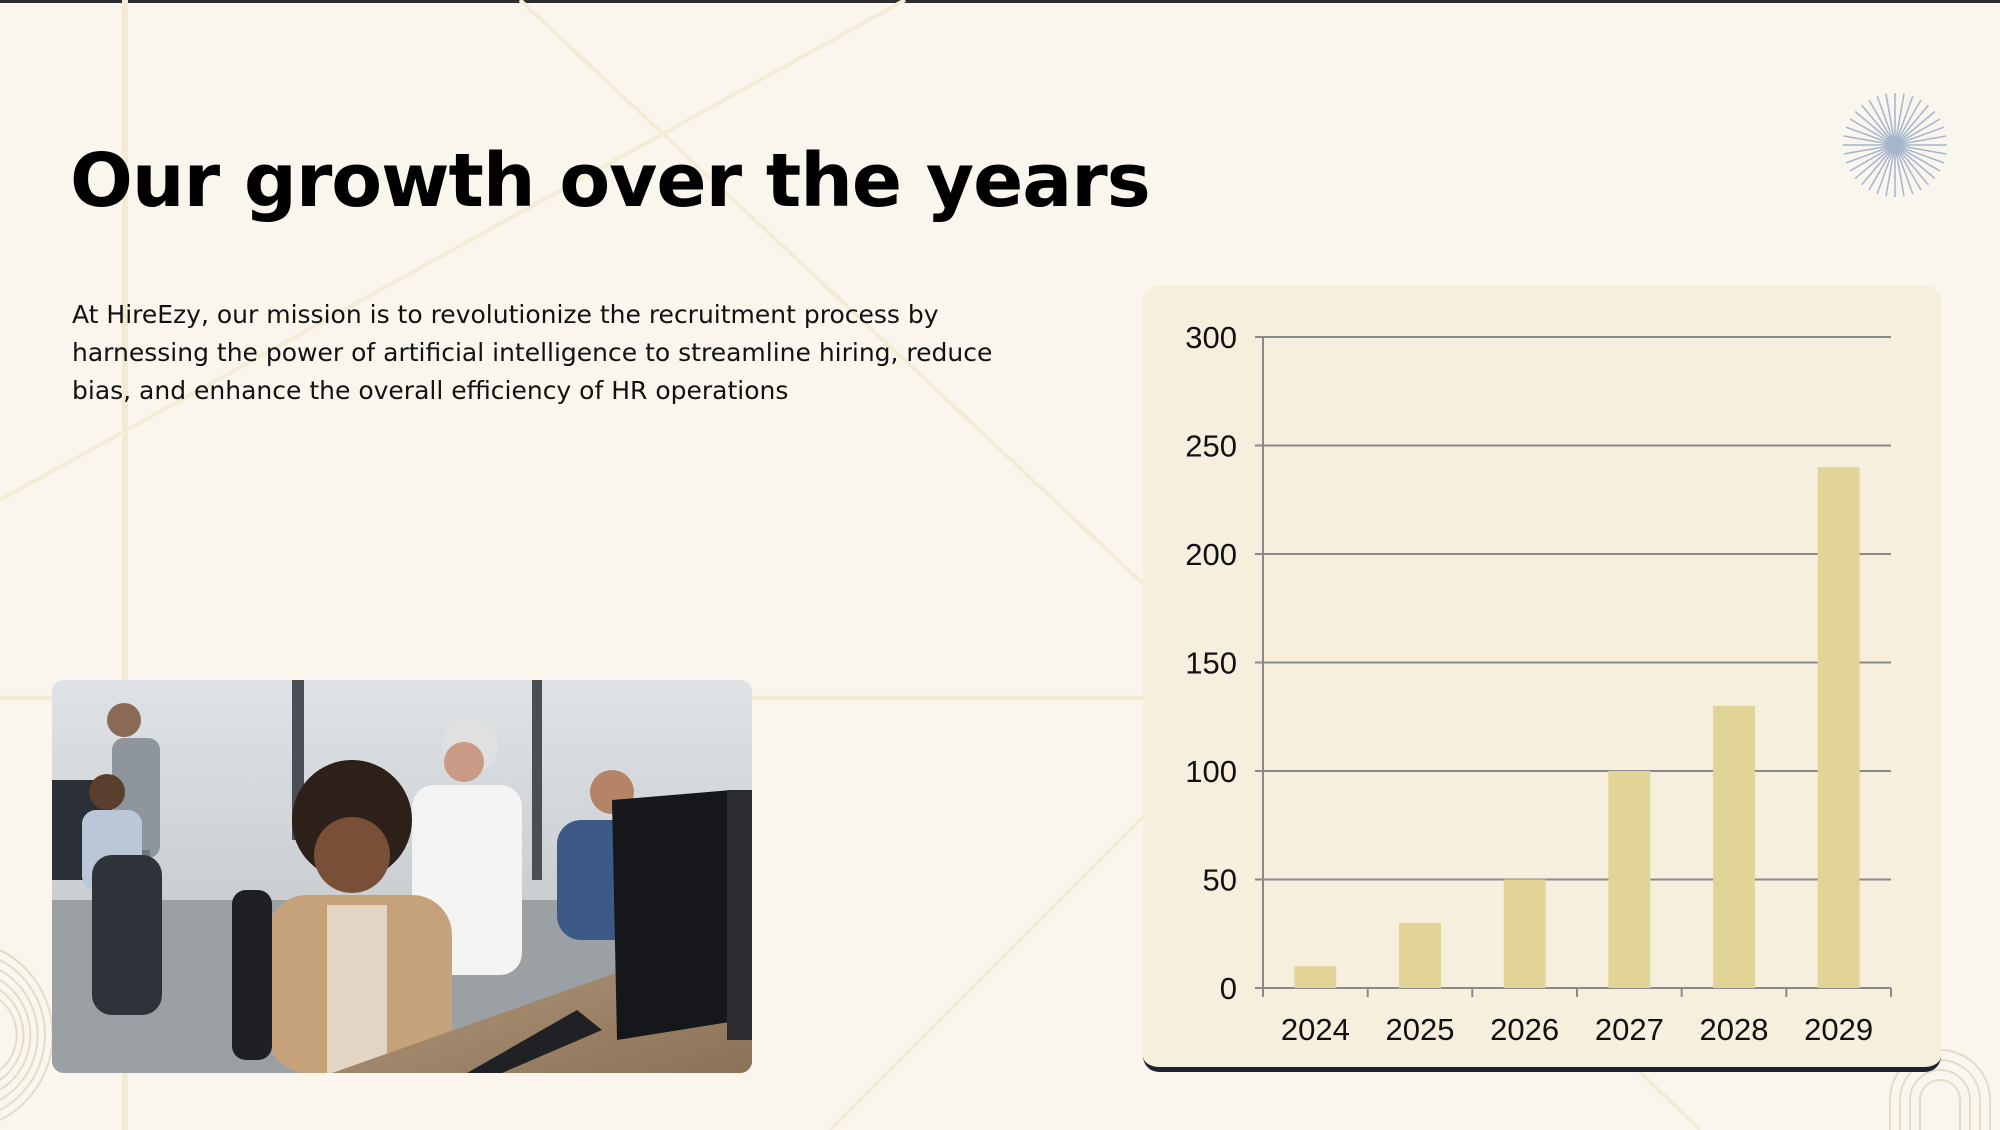 The image size is (2000, 1130). I want to click on y-tick-label-100: 100, so click(1211, 771).